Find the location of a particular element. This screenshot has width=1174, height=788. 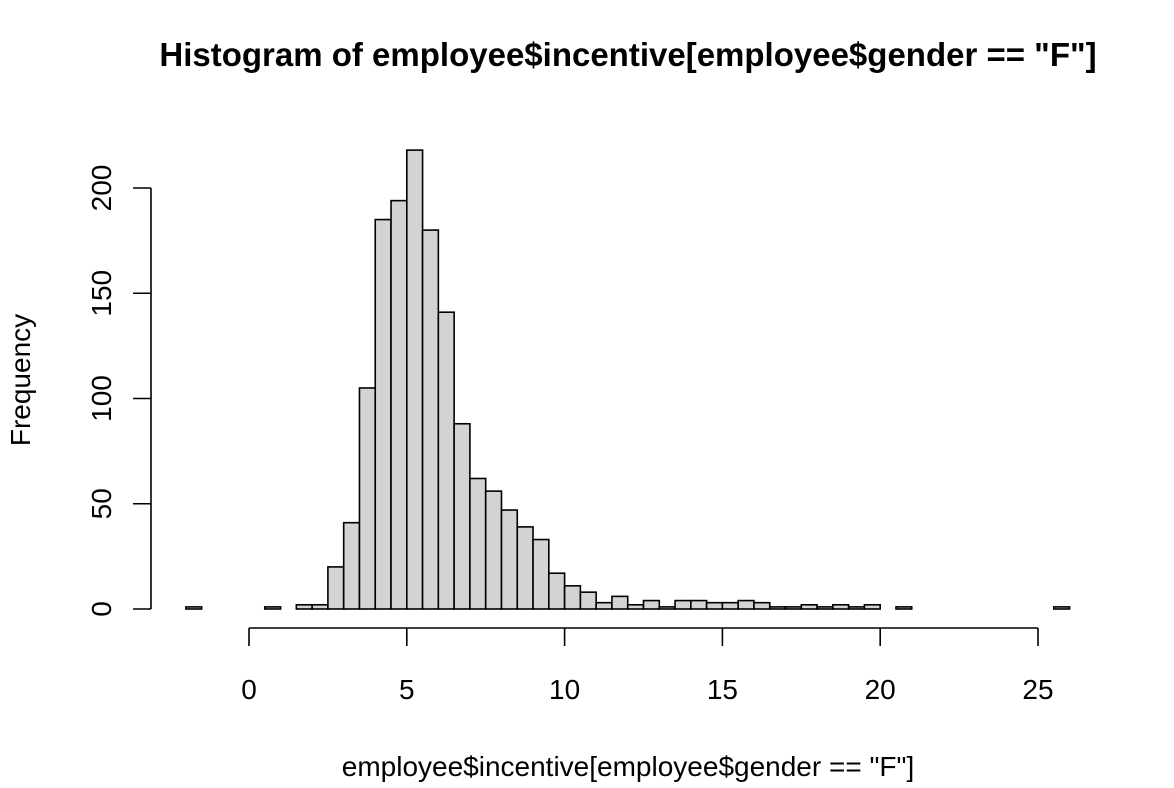

y-tick-label: 0 is located at coordinates (101, 609).